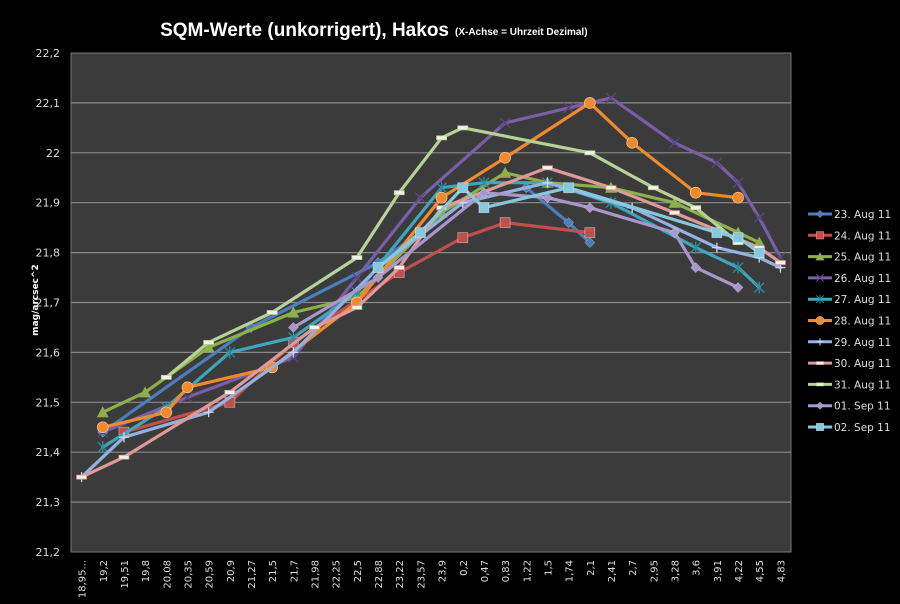 Image resolution: width=900 pixels, height=604 pixels. I want to click on legend-item: 24. Aug 11, so click(849, 236).